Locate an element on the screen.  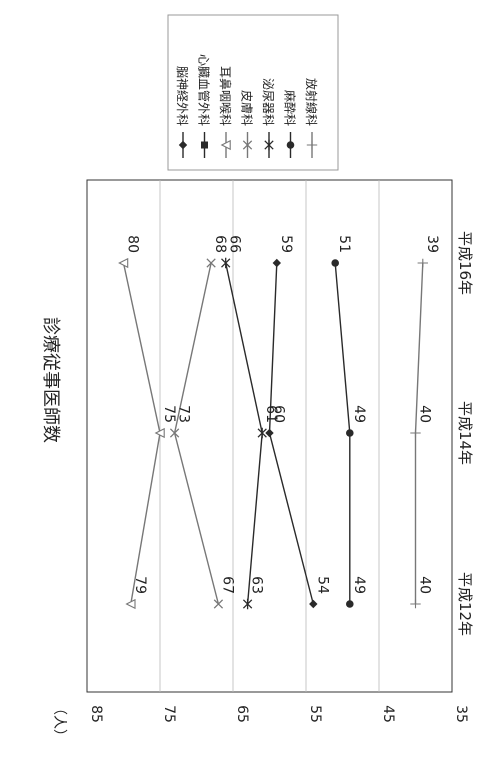
legend-item: 脳神経外科 is located at coordinates (182, 112).